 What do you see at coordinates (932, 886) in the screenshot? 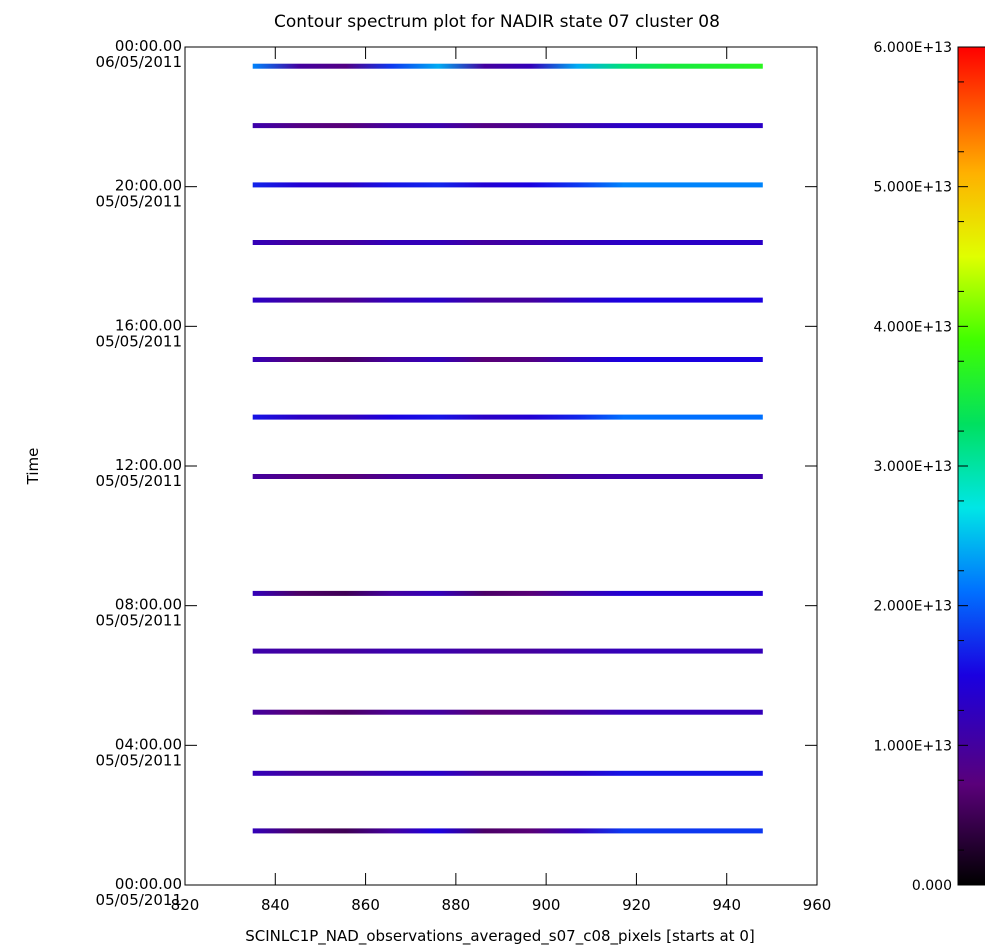
I see `colorbar-tick-label: 0.000` at bounding box center [932, 886].